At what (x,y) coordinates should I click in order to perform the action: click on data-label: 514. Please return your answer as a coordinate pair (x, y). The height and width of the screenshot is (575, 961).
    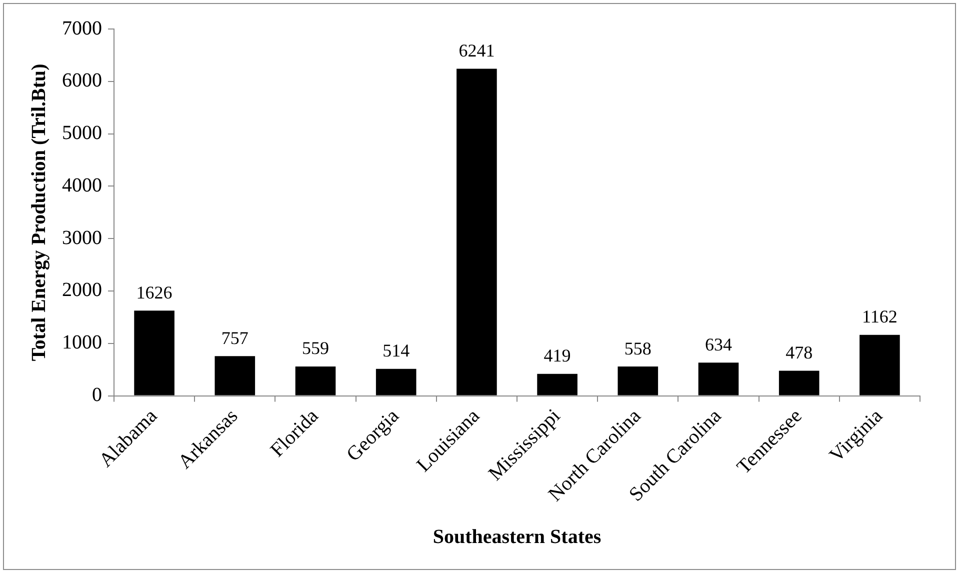
    Looking at the image, I should click on (396, 350).